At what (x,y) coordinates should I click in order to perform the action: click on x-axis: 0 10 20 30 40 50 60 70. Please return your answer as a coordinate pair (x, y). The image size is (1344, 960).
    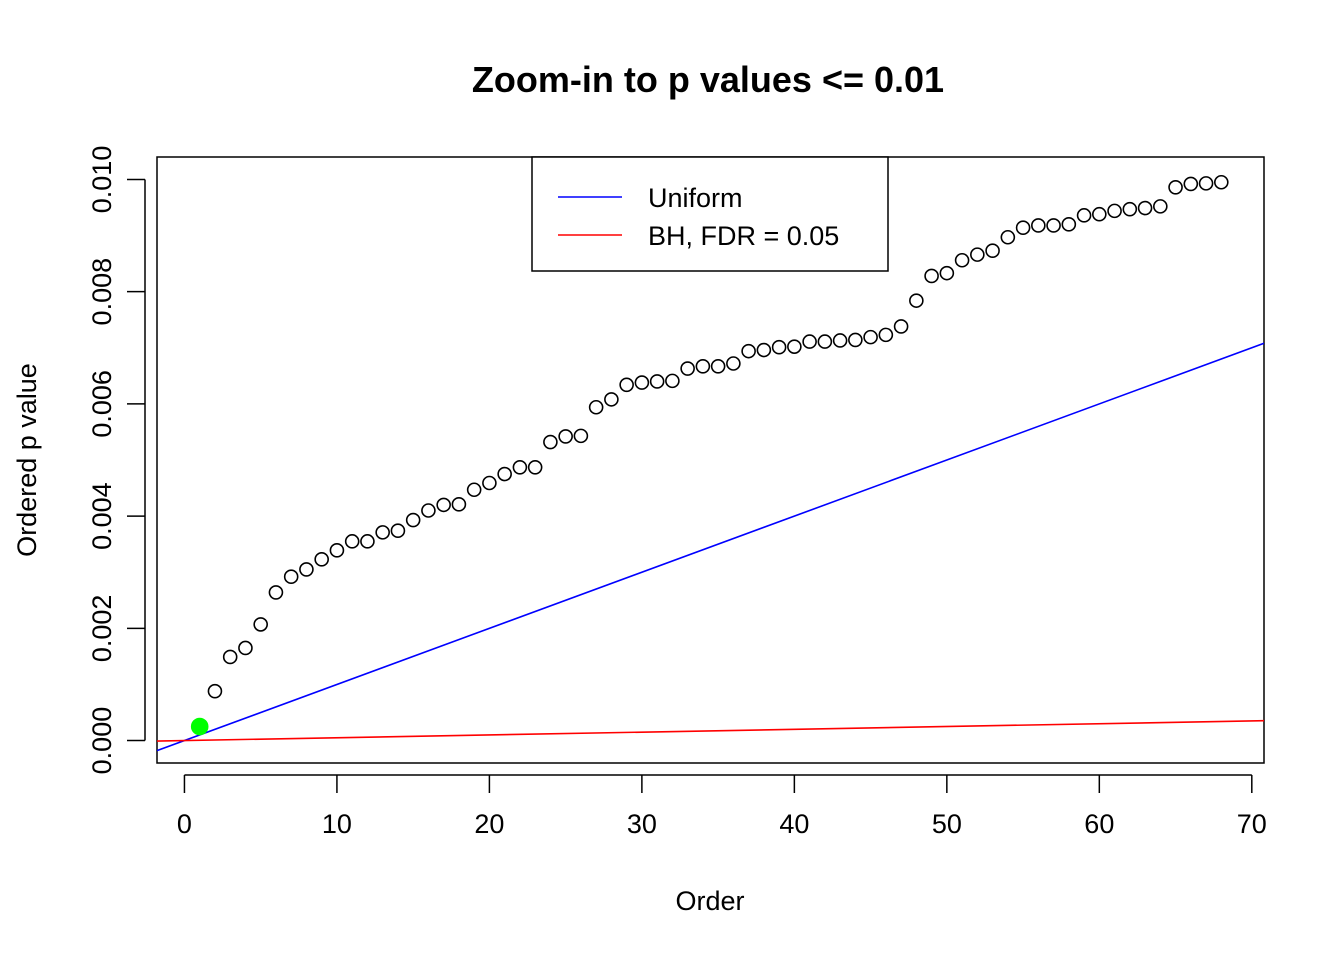
    Looking at the image, I should click on (722, 806).